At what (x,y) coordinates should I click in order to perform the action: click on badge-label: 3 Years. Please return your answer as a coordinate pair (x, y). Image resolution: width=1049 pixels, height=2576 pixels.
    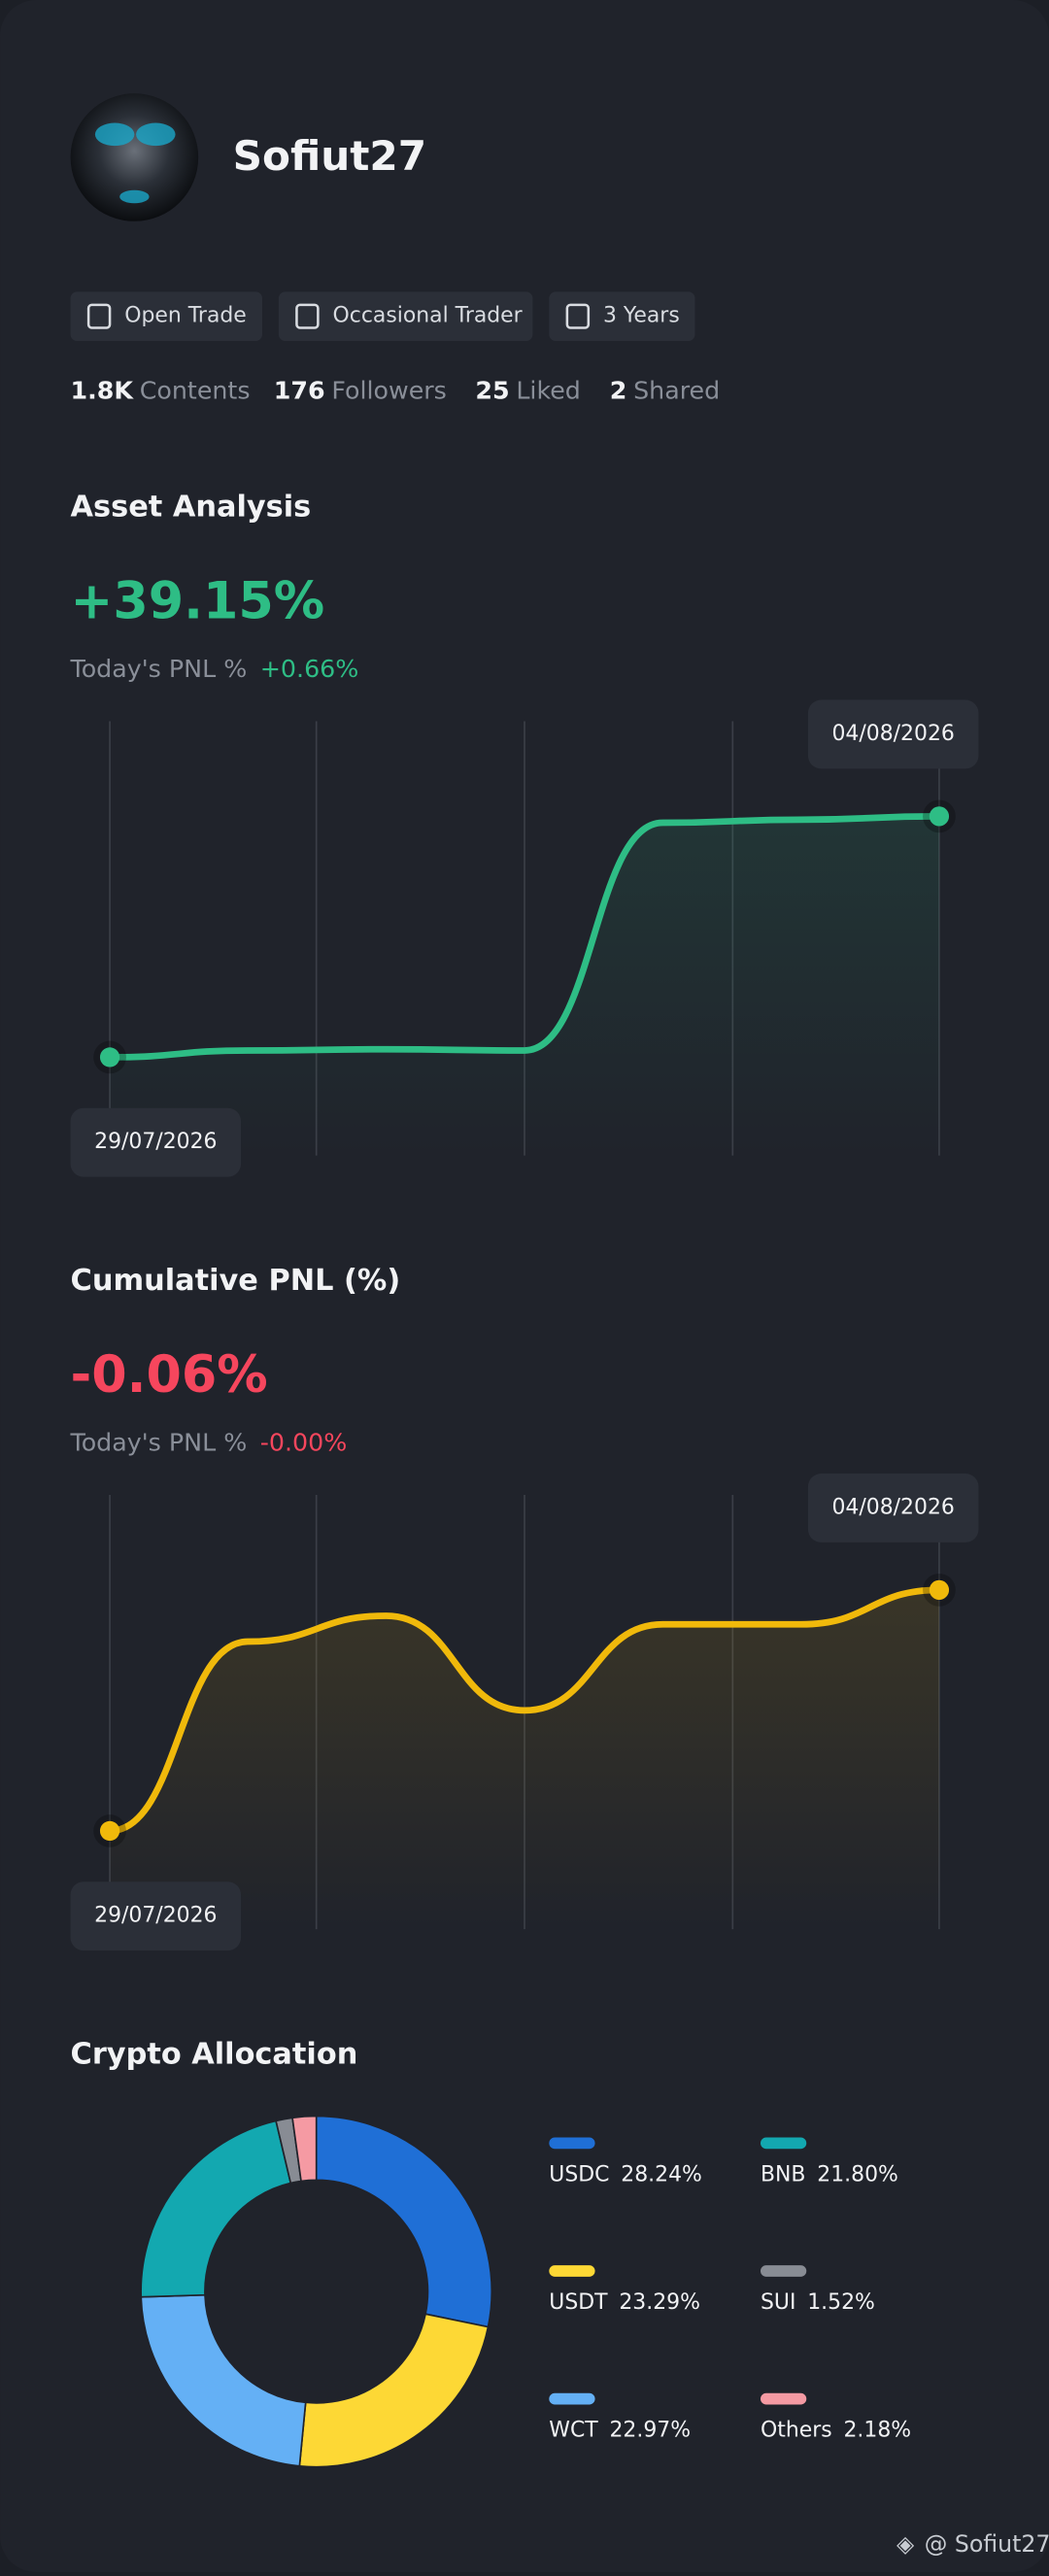
    Looking at the image, I should click on (642, 316).